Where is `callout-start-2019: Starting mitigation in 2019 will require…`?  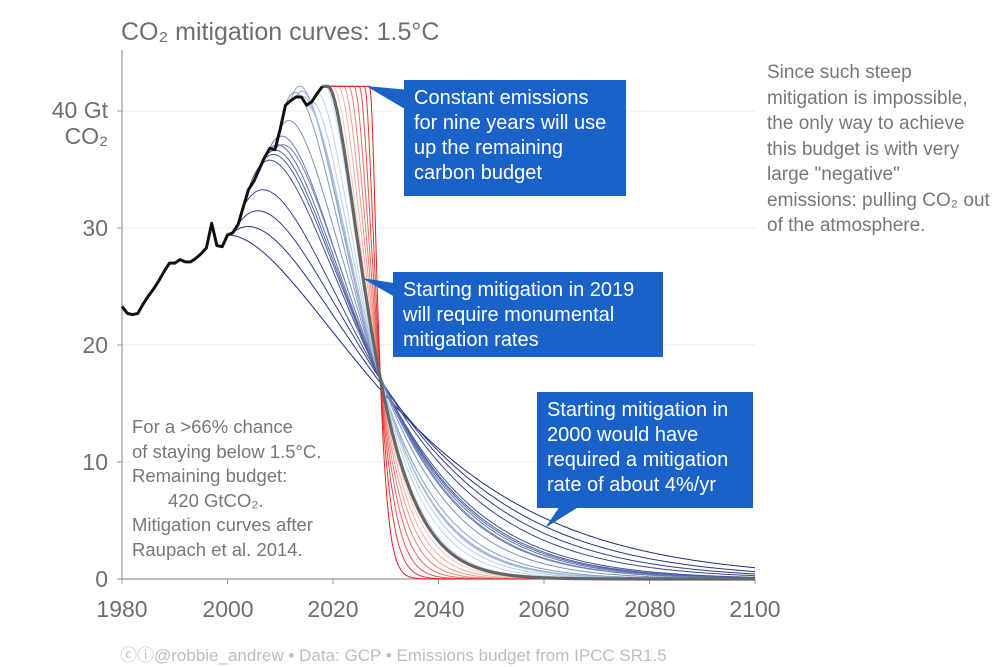 callout-start-2019: Starting mitigation in 2019 will require… is located at coordinates (528, 314).